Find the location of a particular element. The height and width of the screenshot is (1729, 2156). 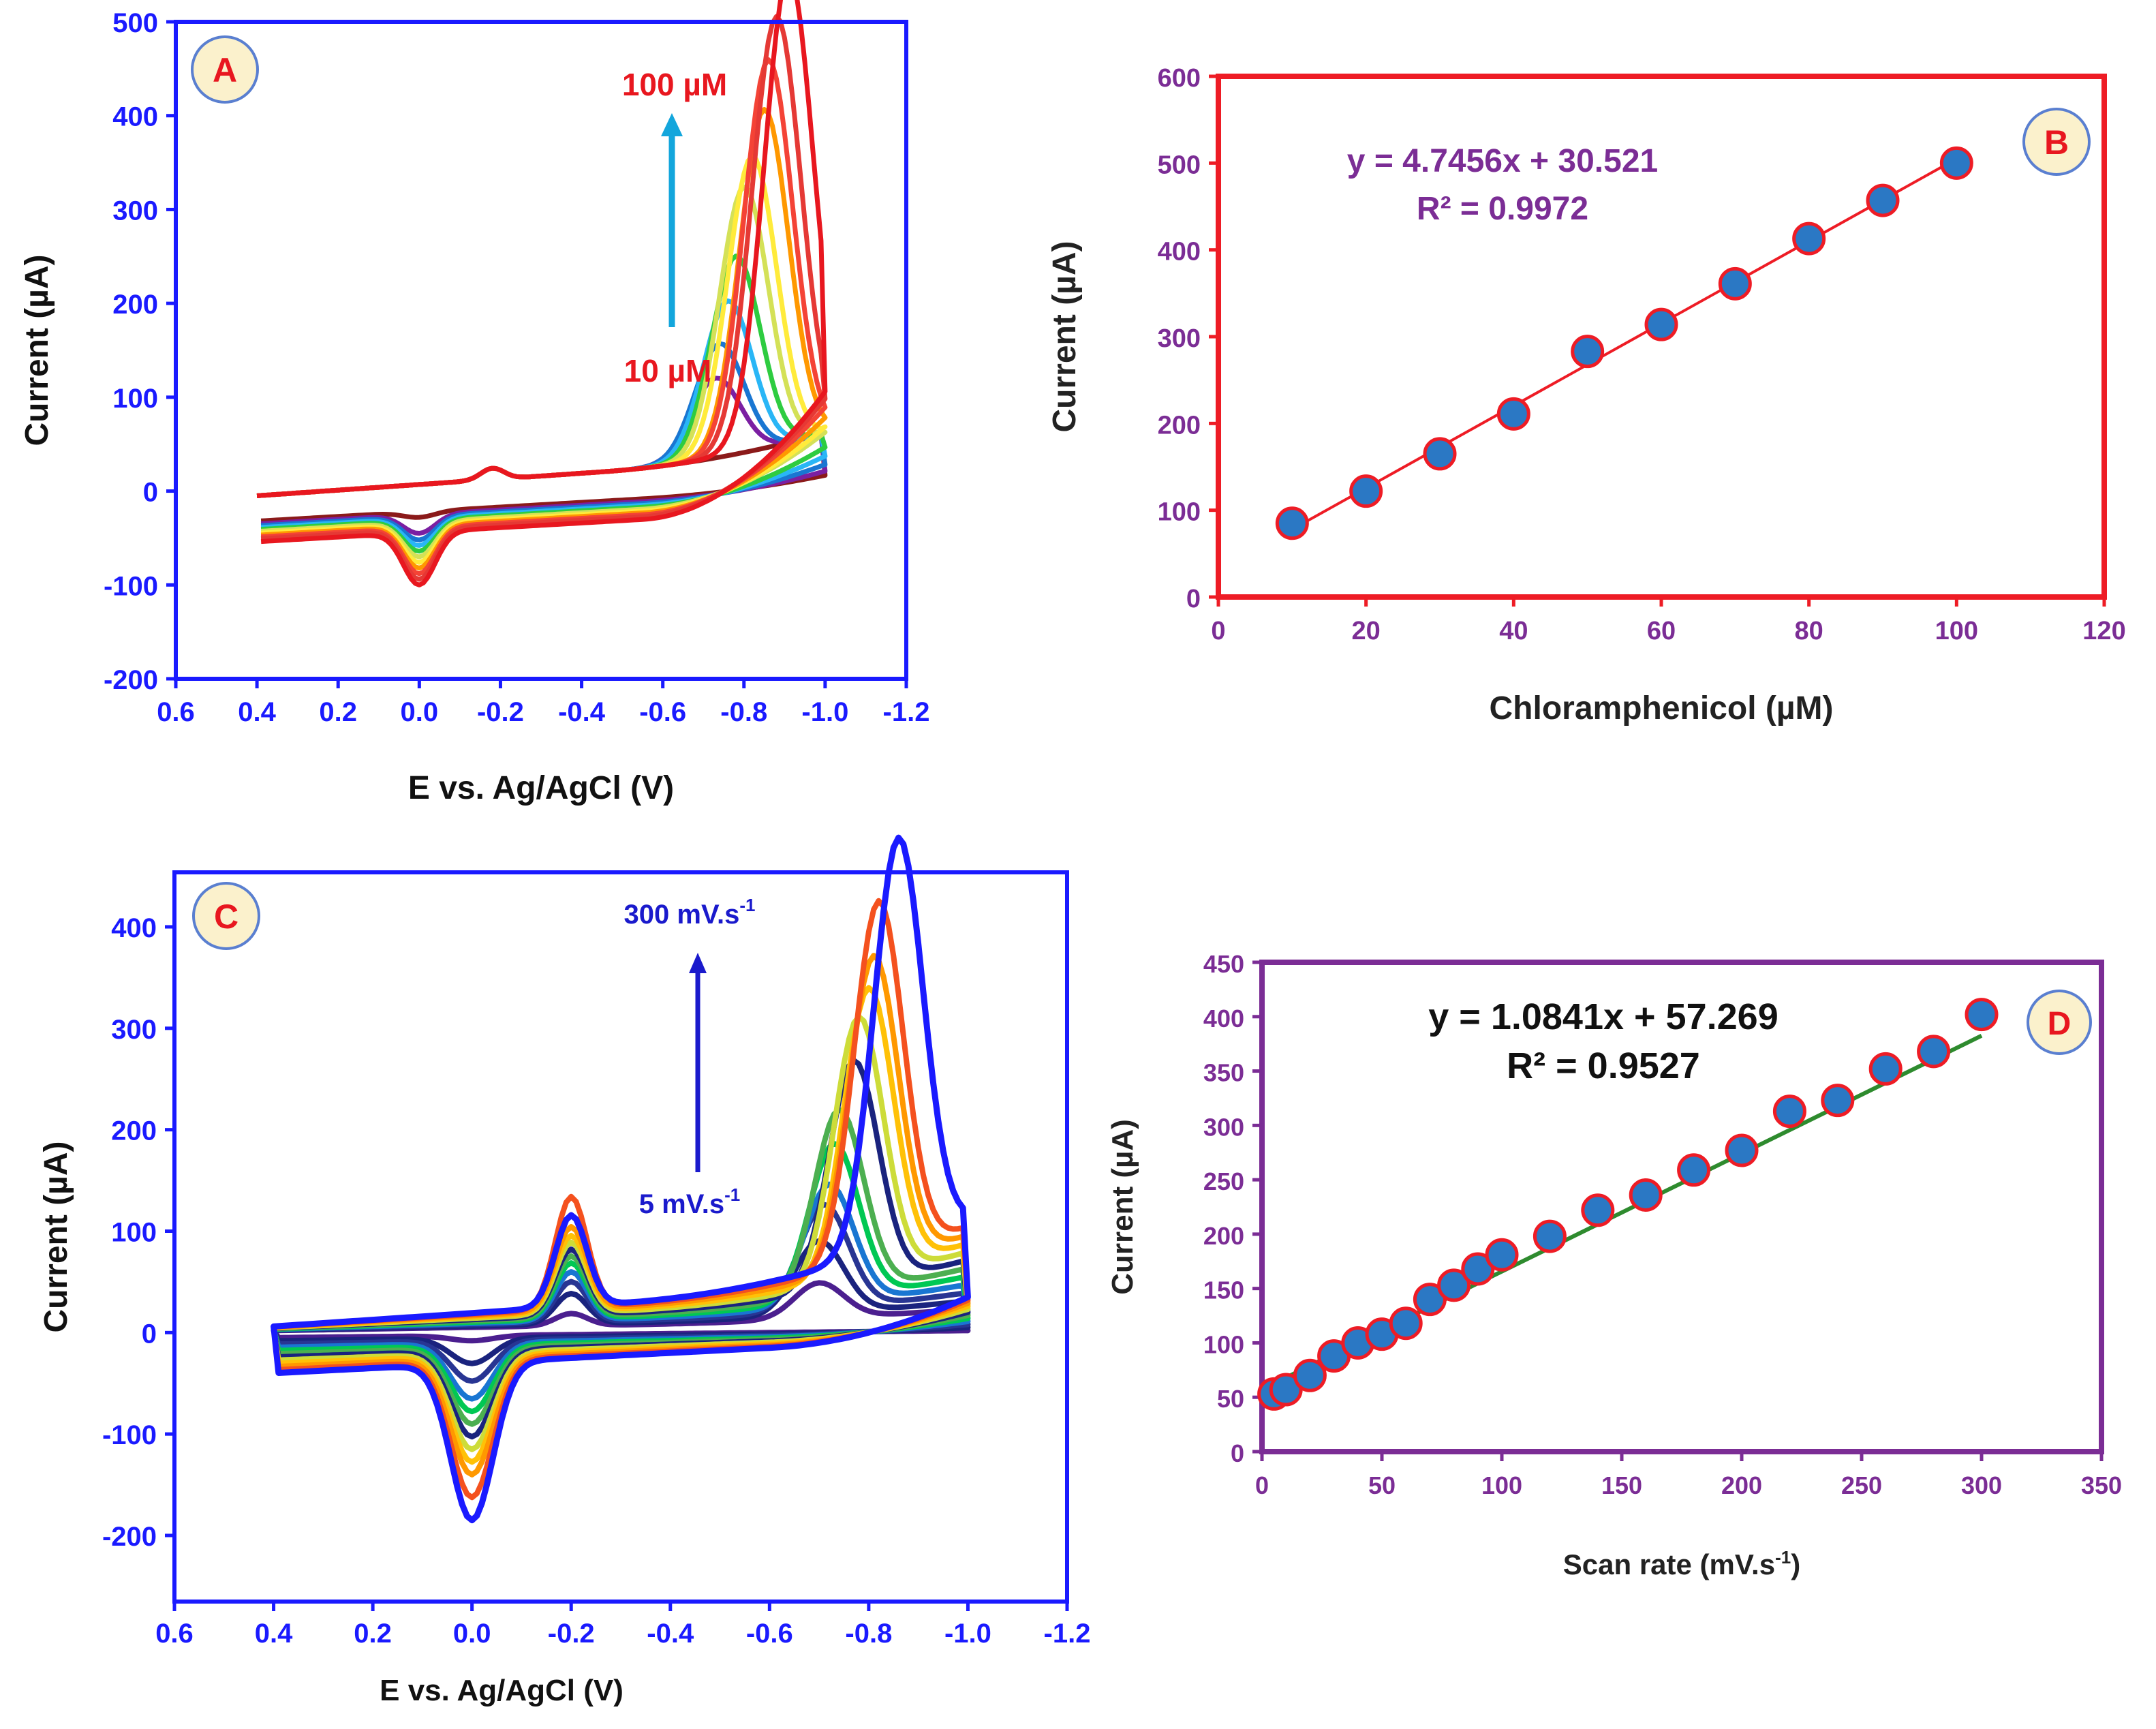

x-tick-label: 150 is located at coordinates (1621, 1485).